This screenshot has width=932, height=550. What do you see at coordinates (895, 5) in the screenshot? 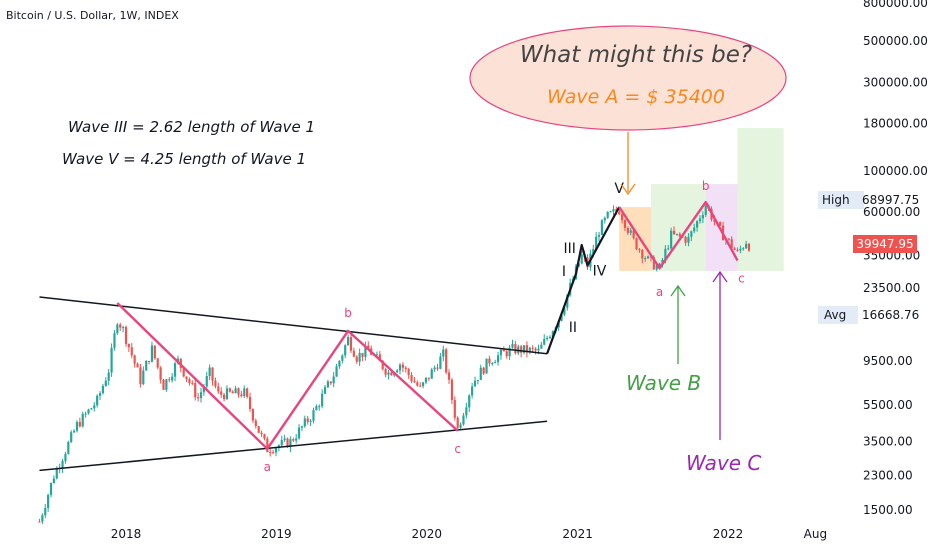
I see `y-tick-label: 800000.00` at bounding box center [895, 5].